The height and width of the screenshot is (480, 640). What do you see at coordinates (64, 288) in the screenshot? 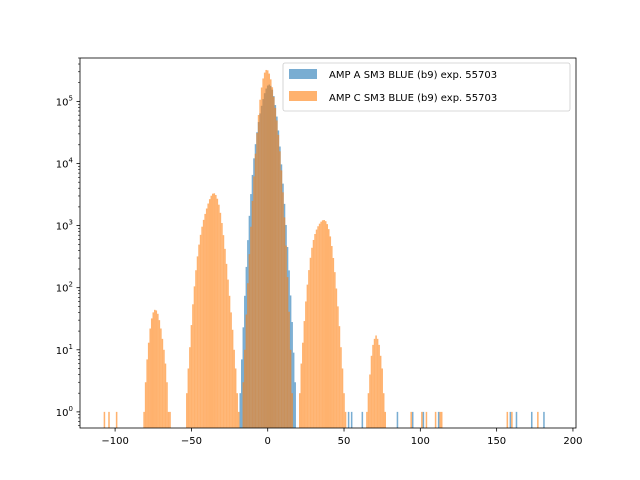
I see `y-tick-label: 10²` at bounding box center [64, 288].